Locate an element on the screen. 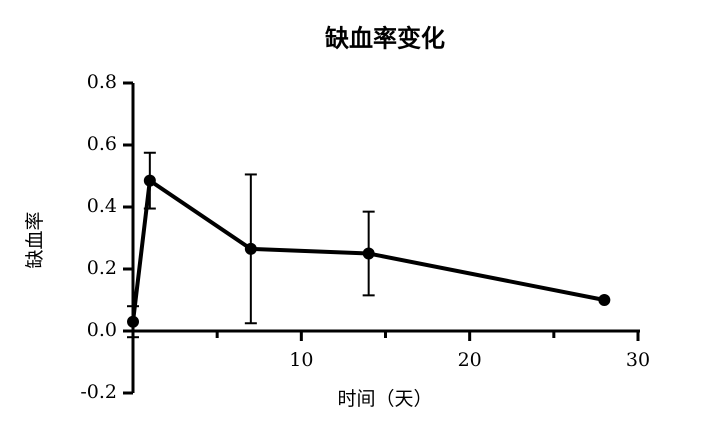 This screenshot has height=433, width=719. y-tick-label: 0.8 is located at coordinates (102, 82).